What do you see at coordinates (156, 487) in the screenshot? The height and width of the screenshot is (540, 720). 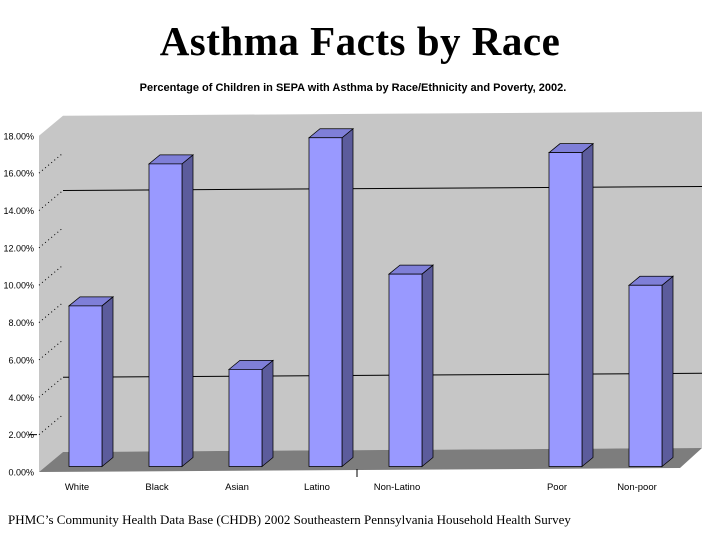 I see `x-tick-label: Black` at bounding box center [156, 487].